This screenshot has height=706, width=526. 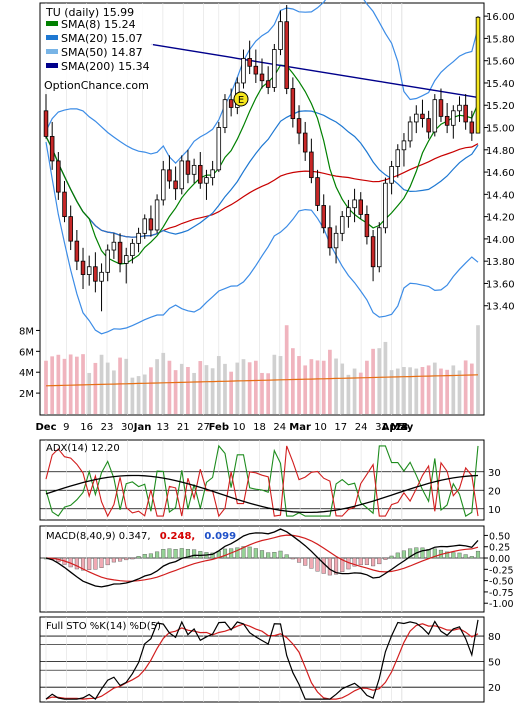 What do you see at coordinates (361, 427) in the screenshot?
I see `x-tick-label: 24` at bounding box center [361, 427].